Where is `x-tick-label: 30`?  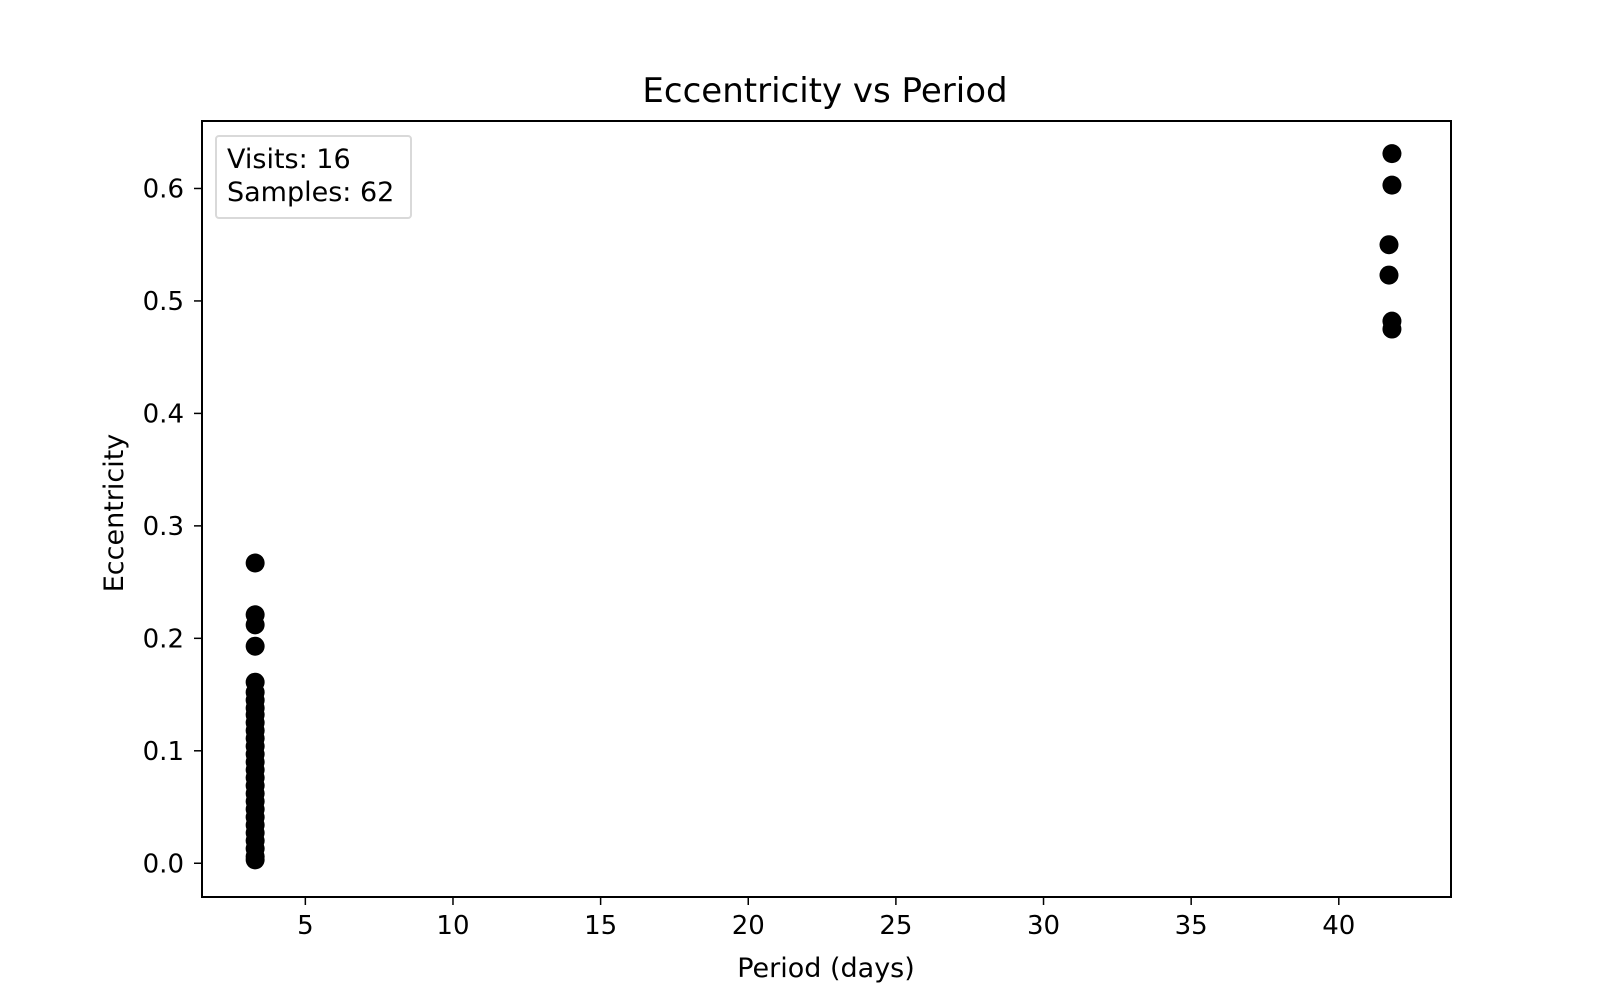 x-tick-label: 30 is located at coordinates (1043, 926).